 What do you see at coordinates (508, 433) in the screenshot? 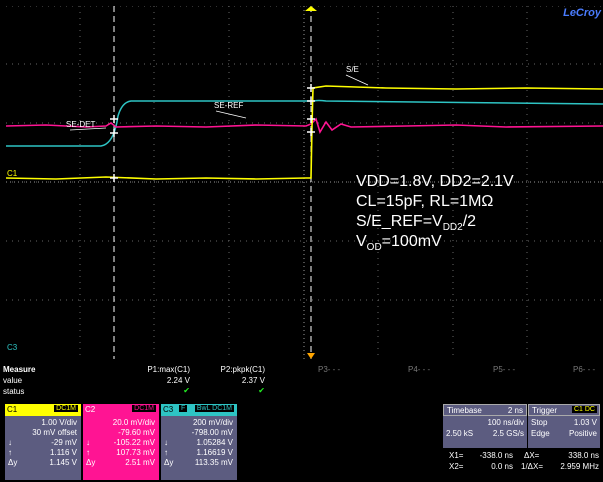
I see `timebase-row2-right: 2.5 GS/s` at bounding box center [508, 433].